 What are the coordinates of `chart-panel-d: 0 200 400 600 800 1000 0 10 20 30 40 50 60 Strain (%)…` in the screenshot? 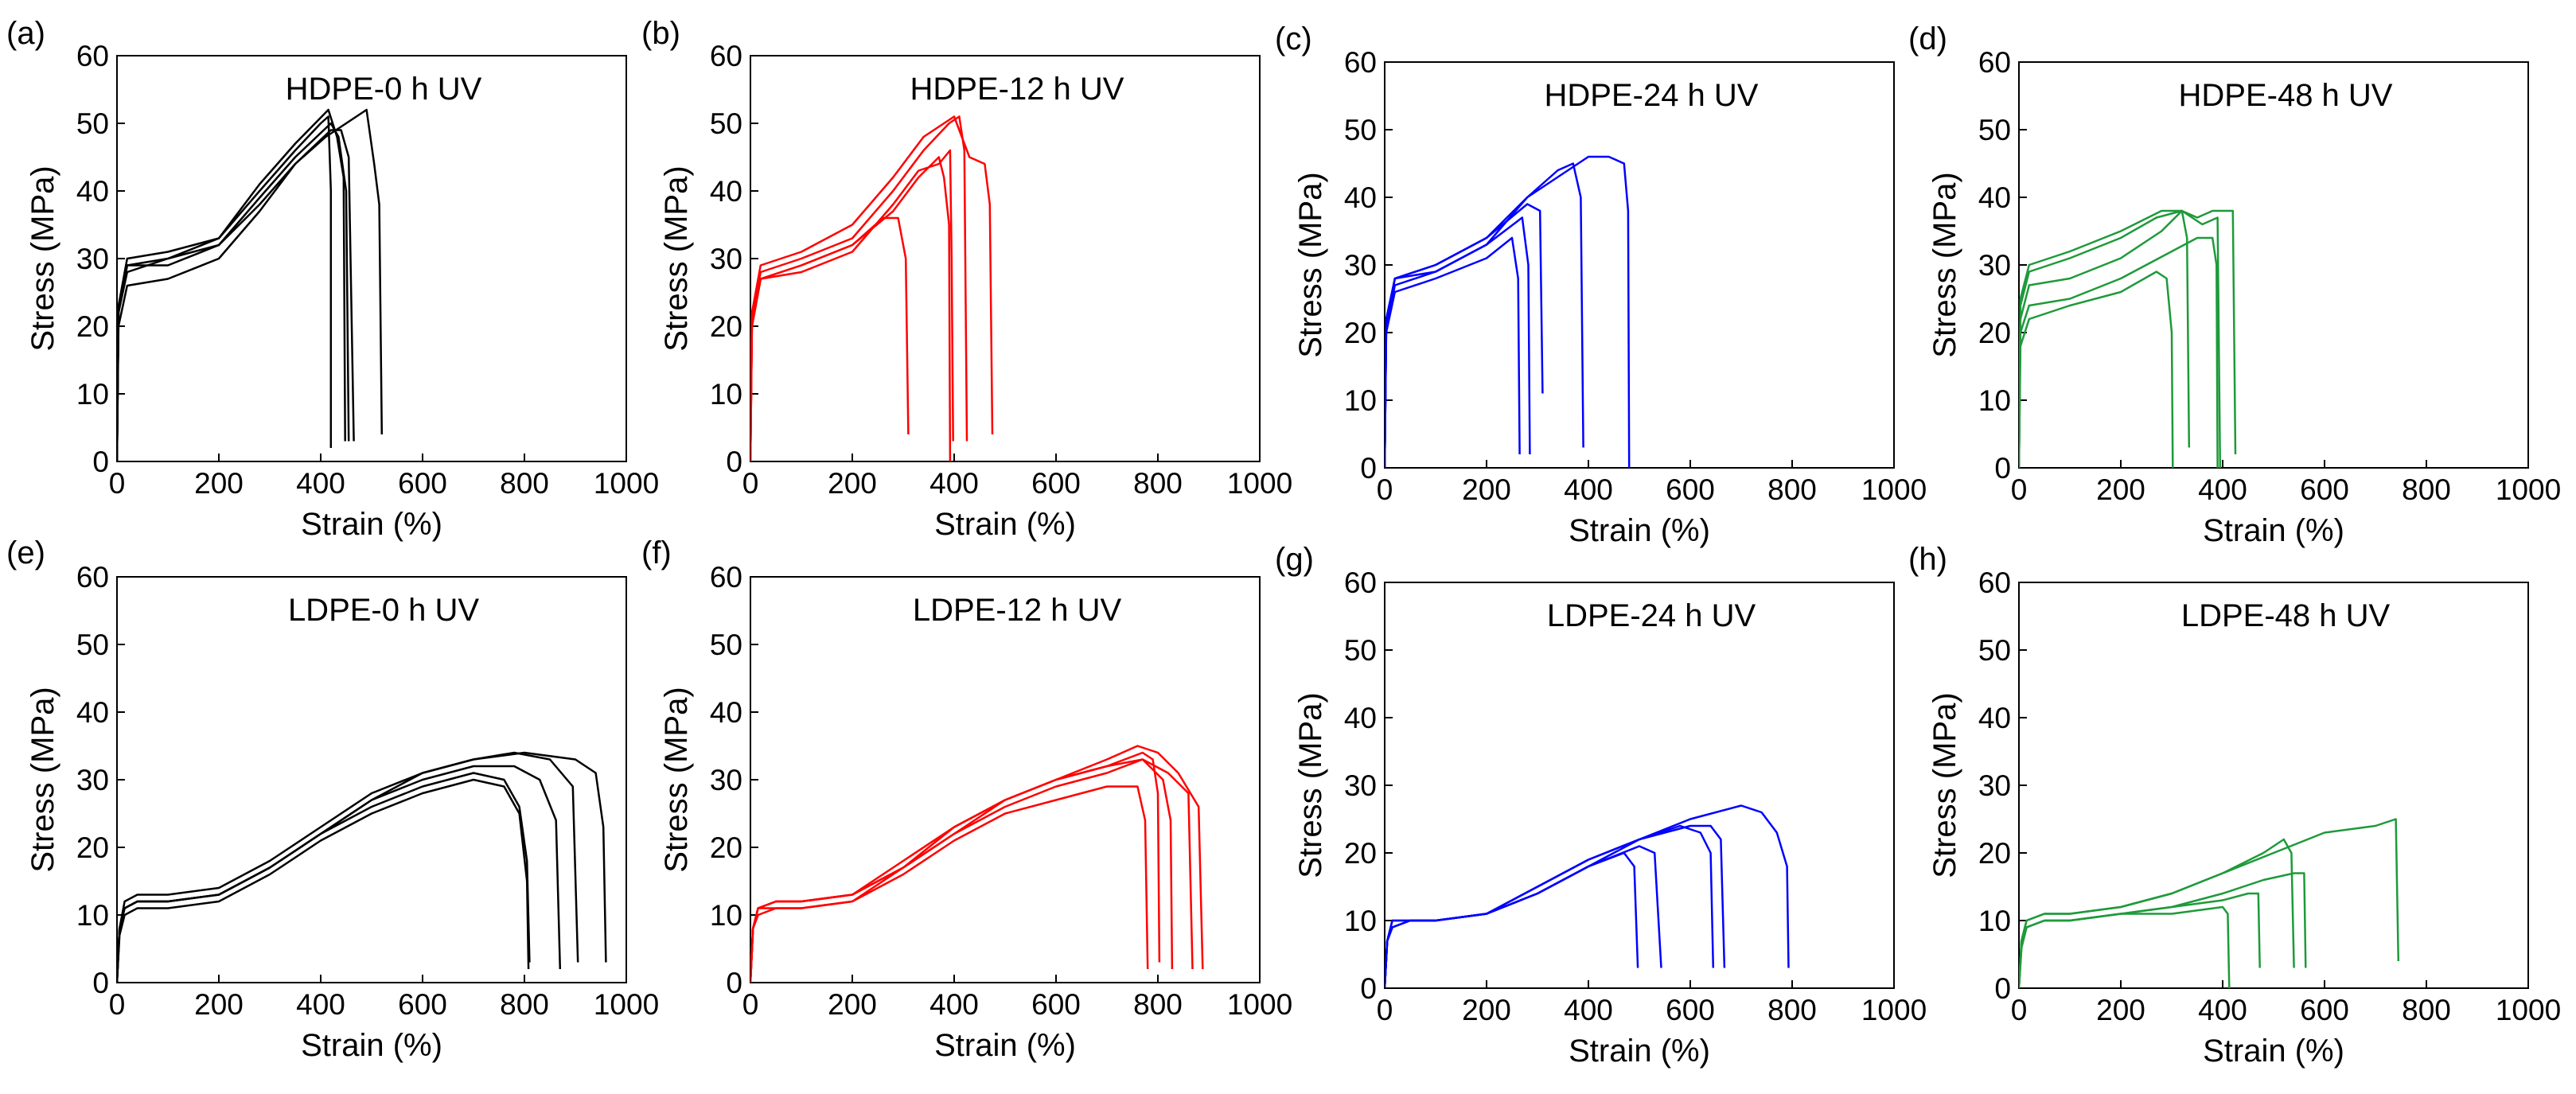 It's located at (2234, 284).